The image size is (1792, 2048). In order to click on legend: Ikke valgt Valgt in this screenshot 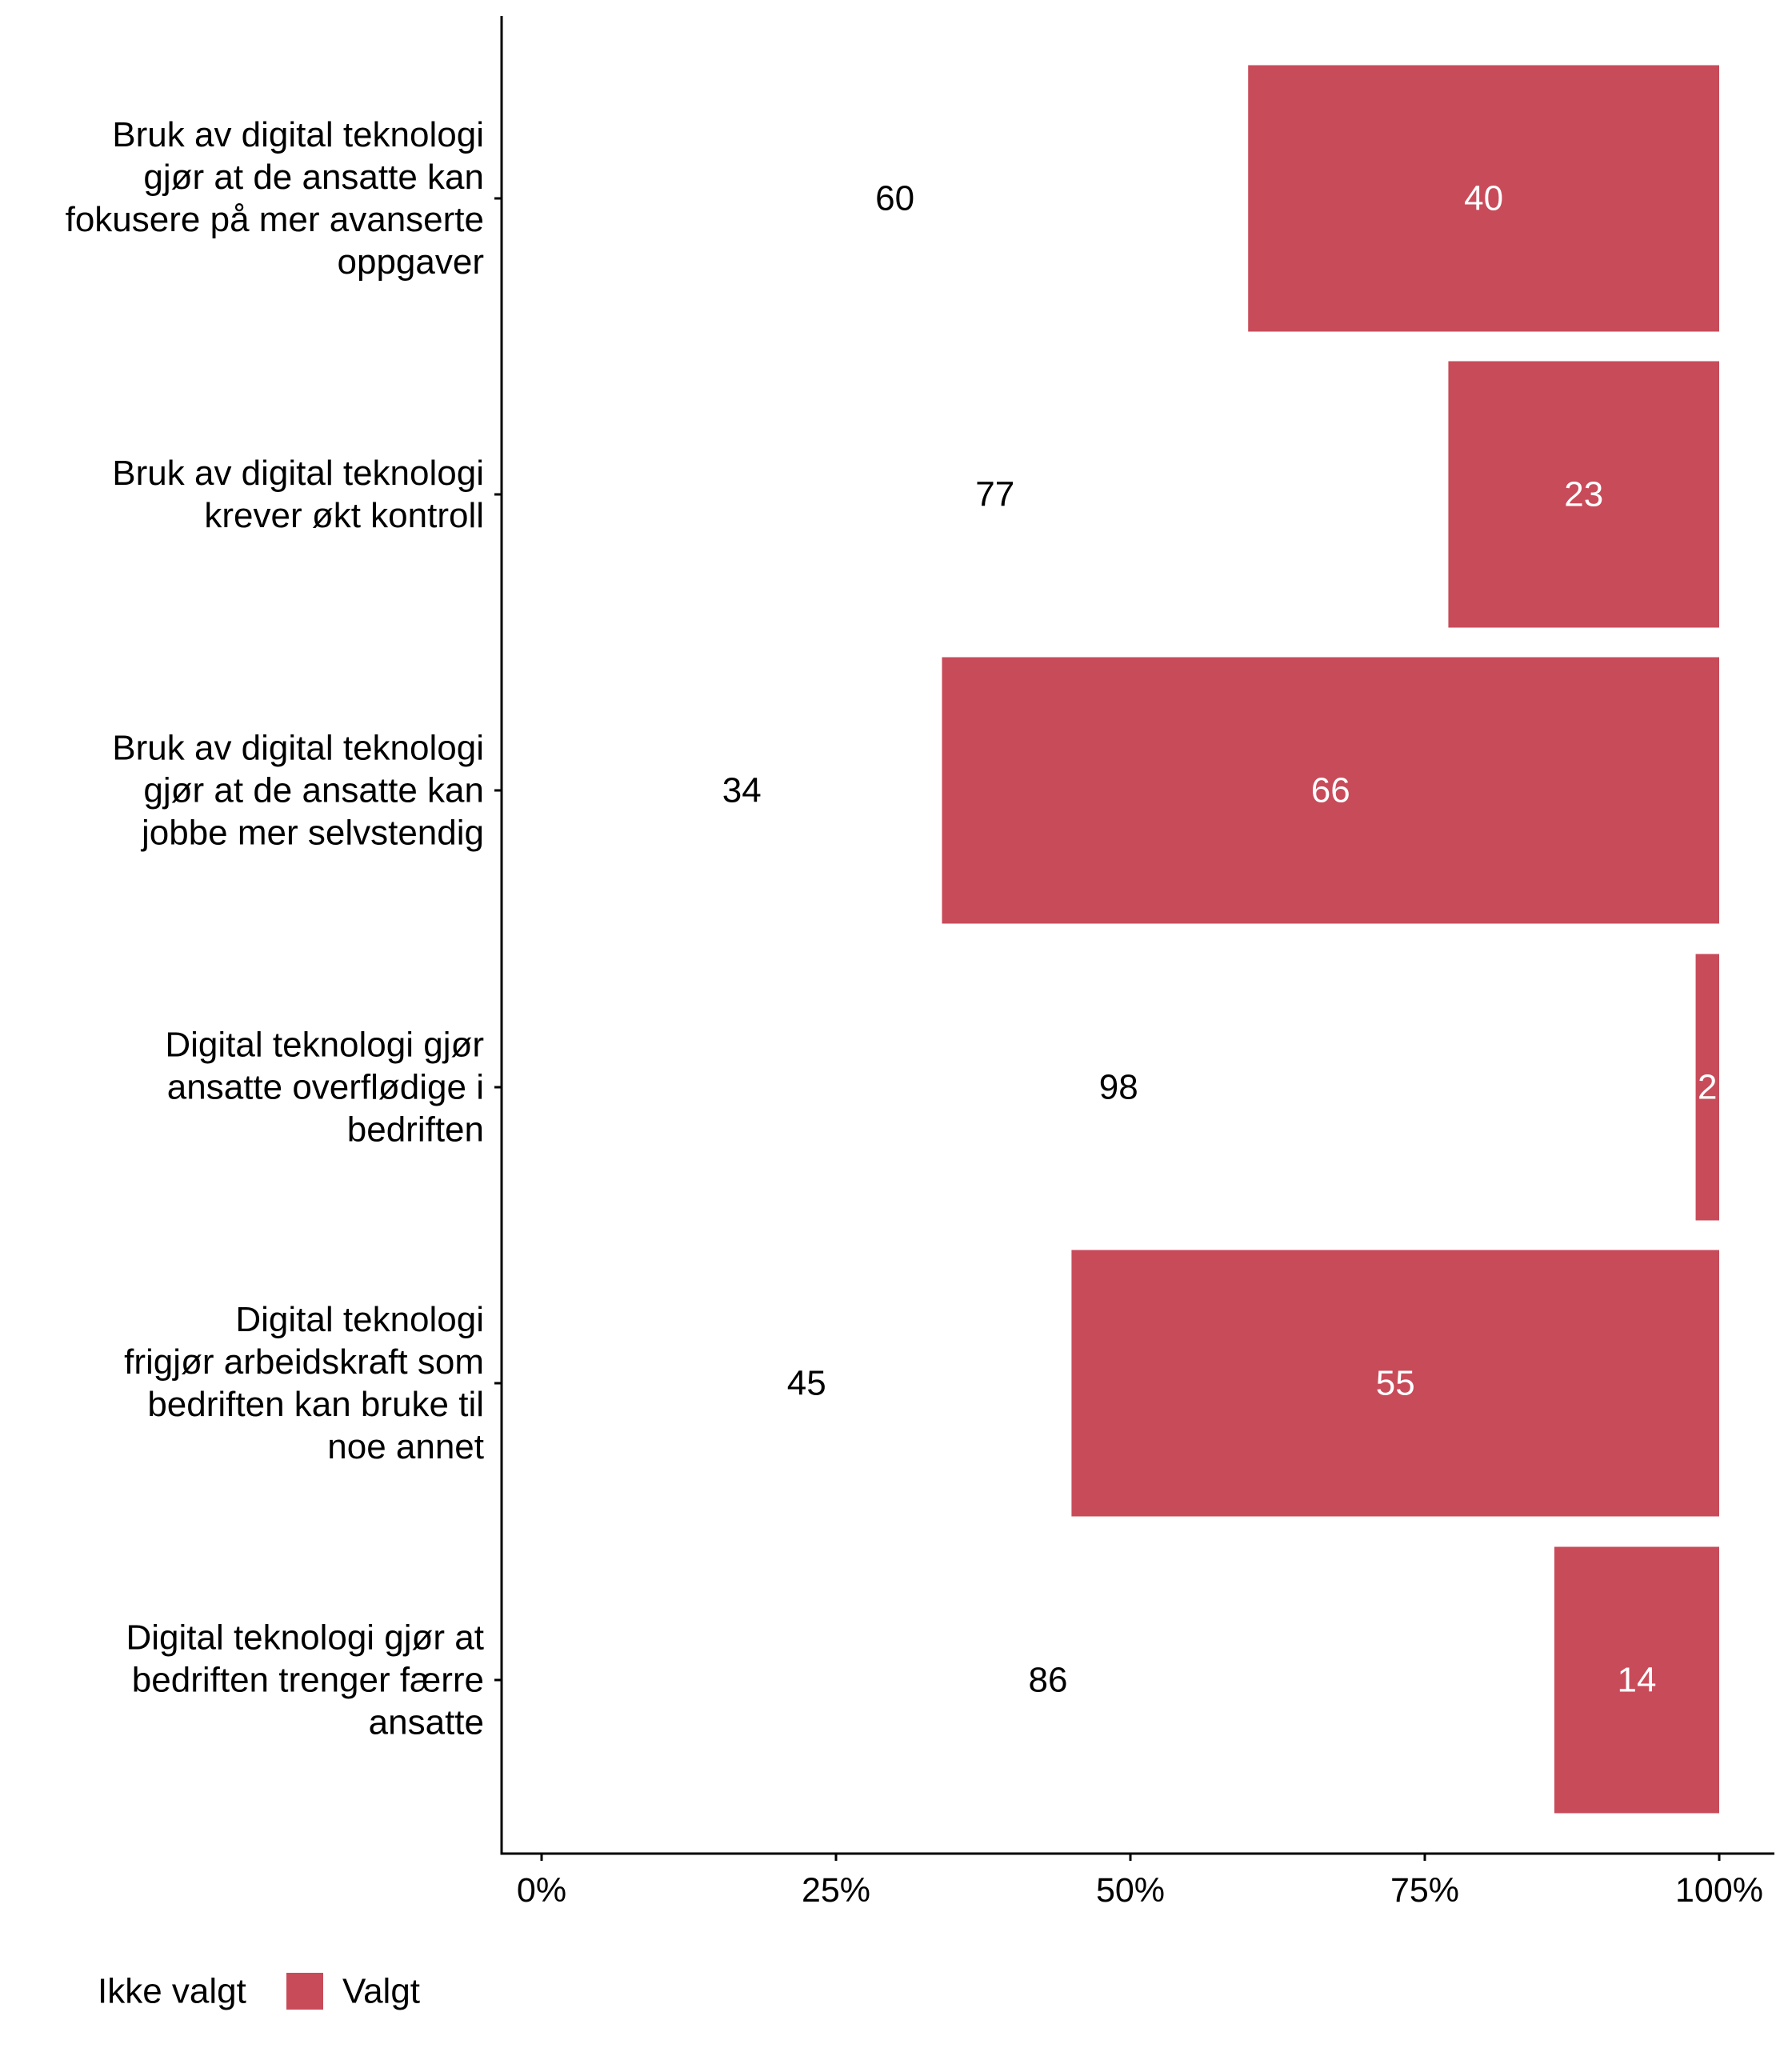, I will do `click(259, 1991)`.